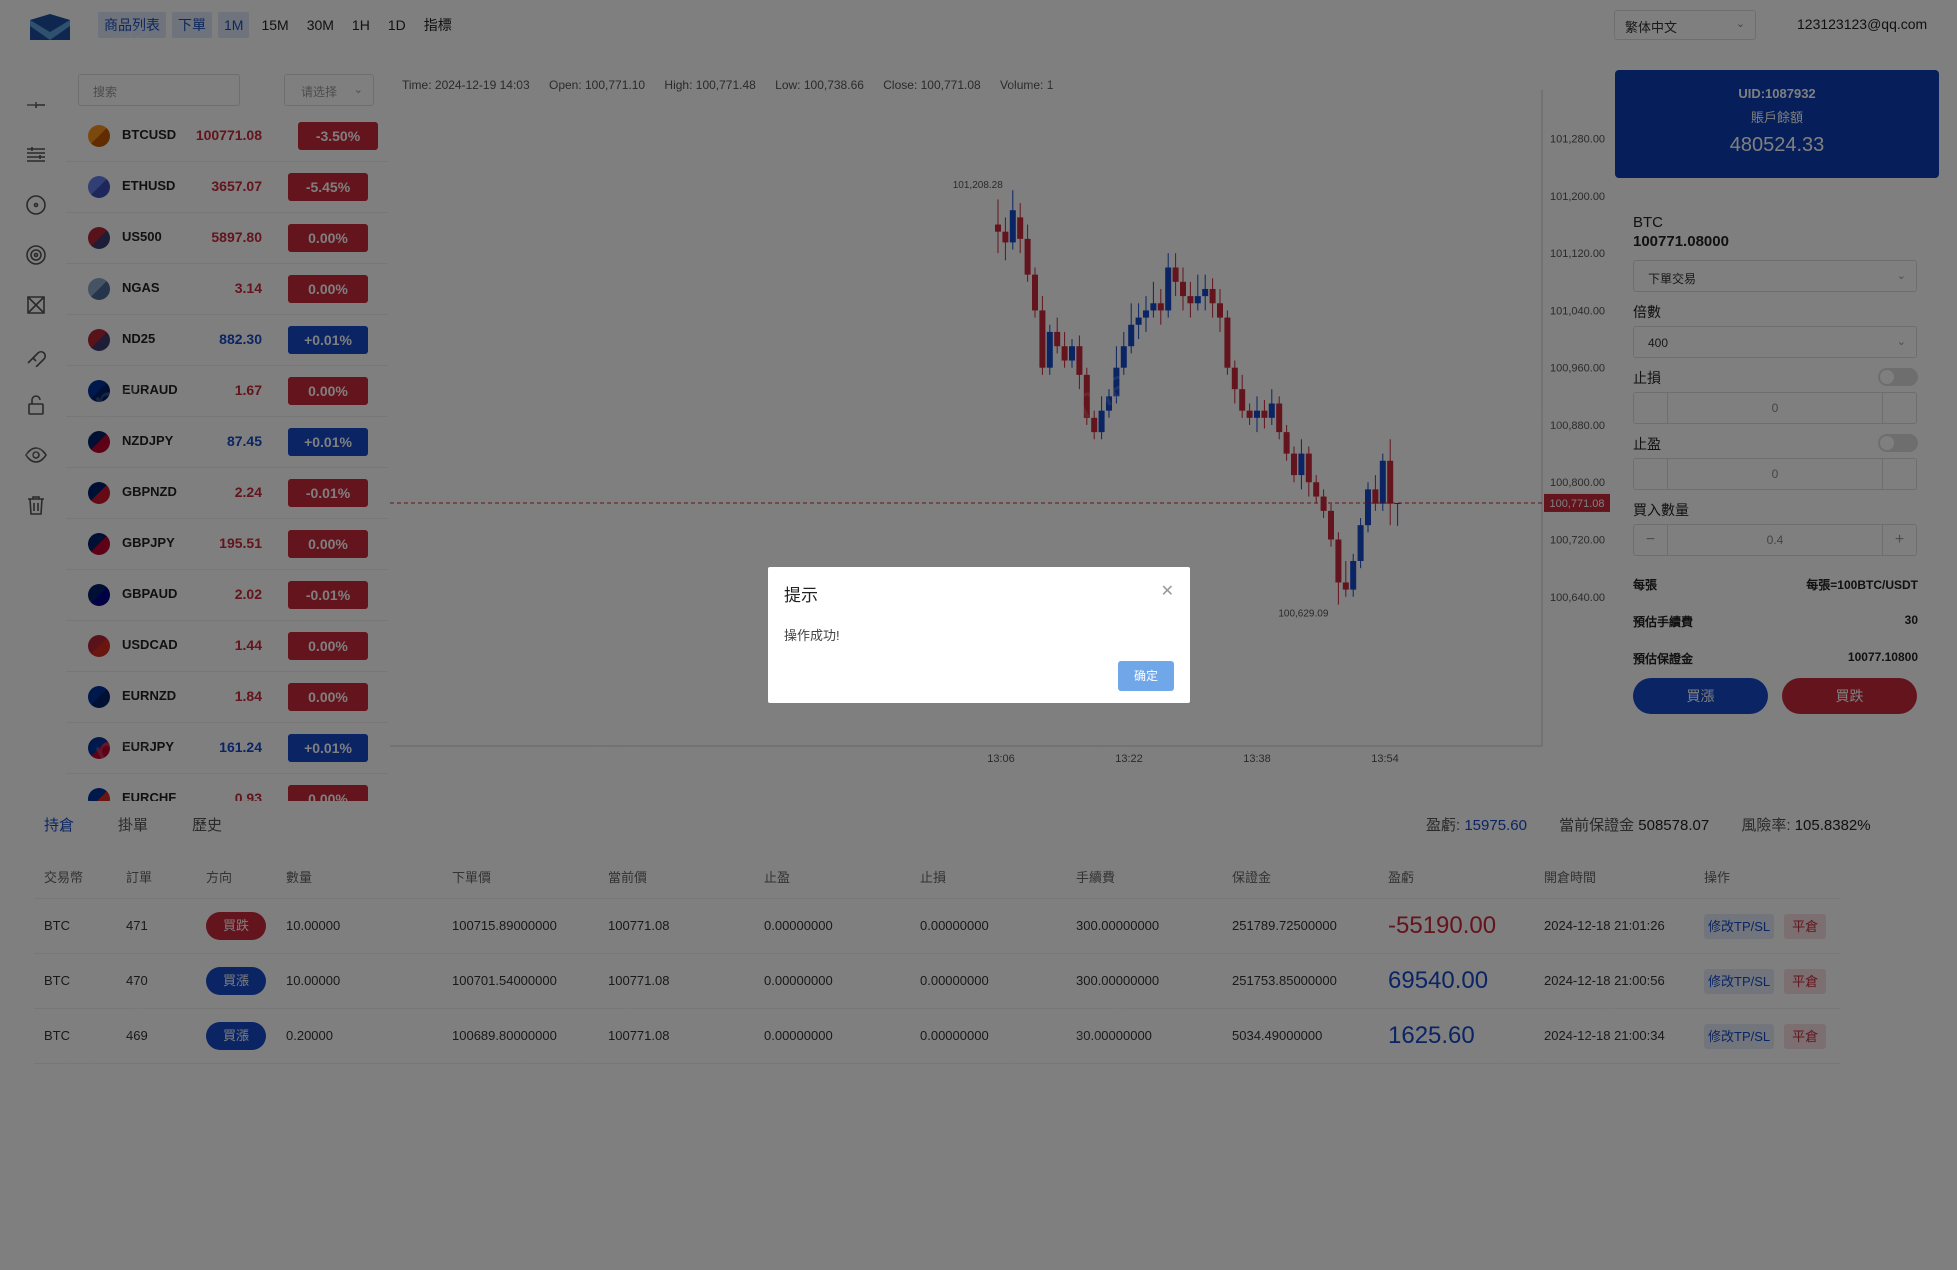 This screenshot has width=1957, height=1270. What do you see at coordinates (1167, 591) in the screenshot?
I see `close-icon: ✕` at bounding box center [1167, 591].